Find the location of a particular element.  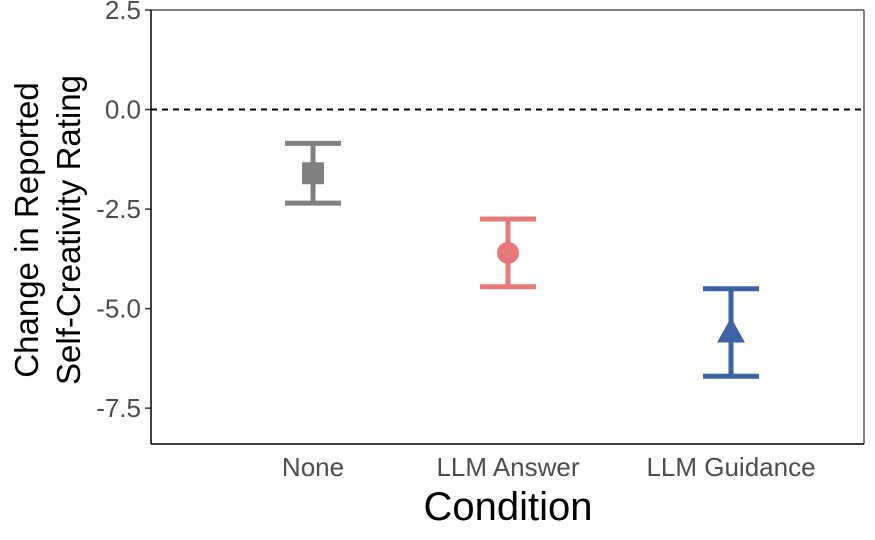

x-axis-title: Condition is located at coordinates (507, 507).